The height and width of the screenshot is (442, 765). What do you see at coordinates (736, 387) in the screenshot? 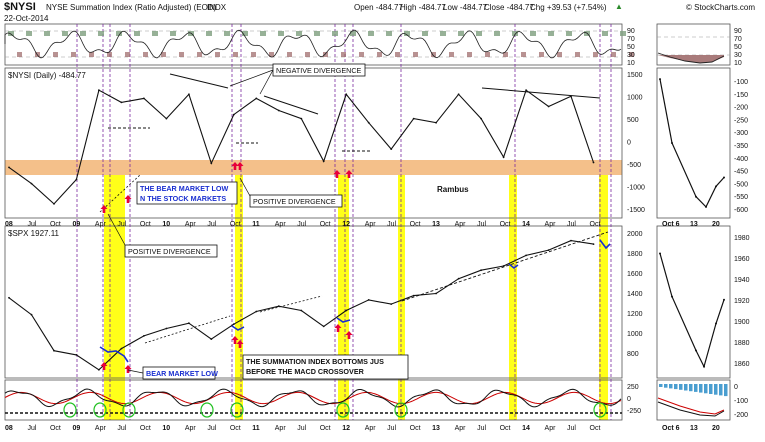
I see `side-macd-axis-tick: 0` at bounding box center [736, 387].